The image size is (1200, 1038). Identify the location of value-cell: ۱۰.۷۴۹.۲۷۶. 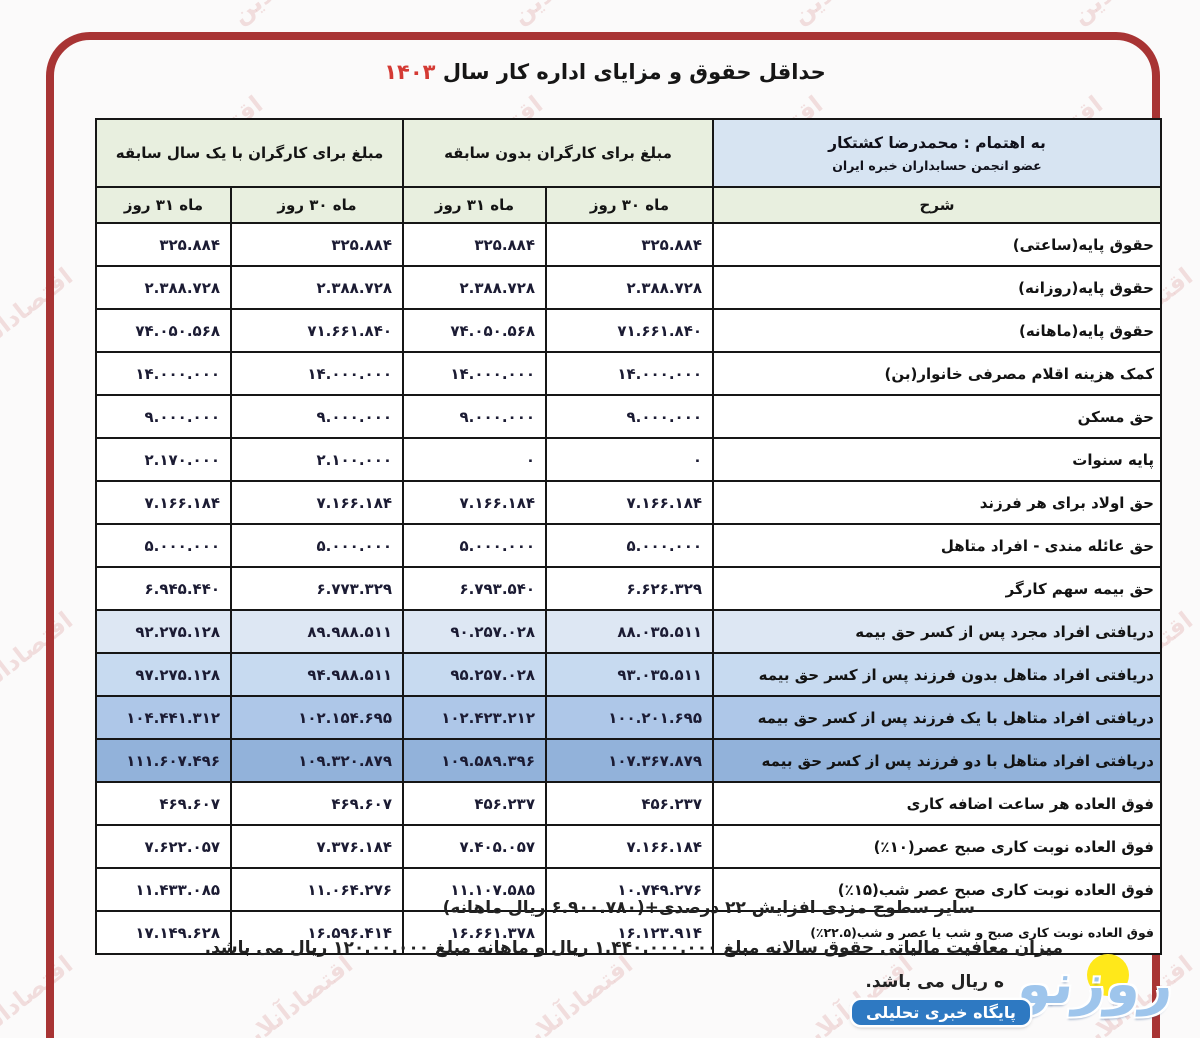
(629, 889).